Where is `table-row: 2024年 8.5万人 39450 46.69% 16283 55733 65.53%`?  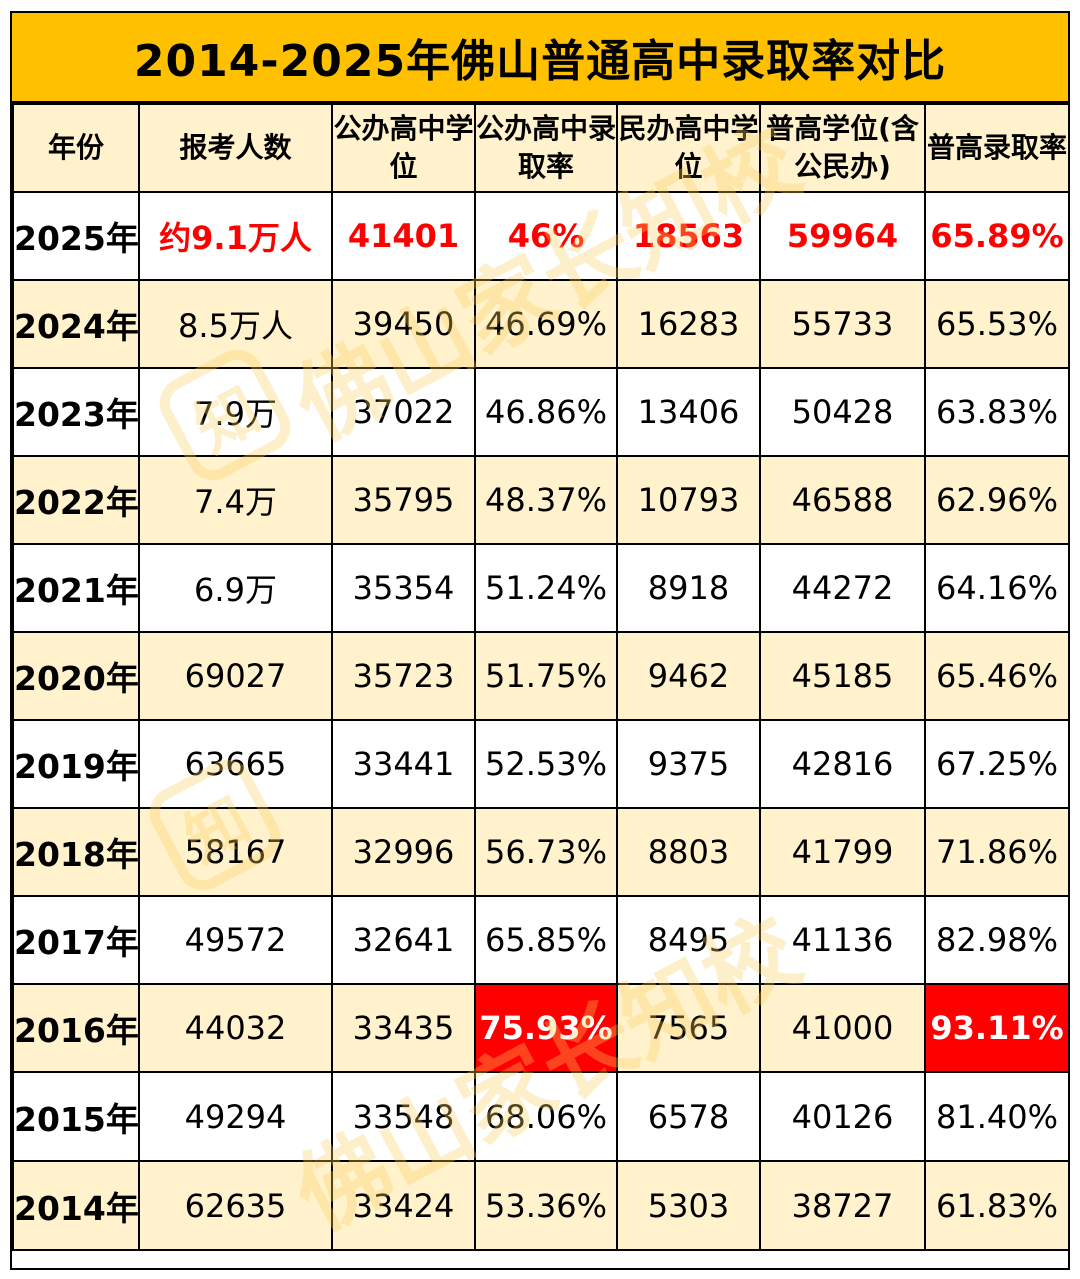
table-row: 2024年 8.5万人 39450 46.69% 16283 55733 65.53% is located at coordinates (541, 324).